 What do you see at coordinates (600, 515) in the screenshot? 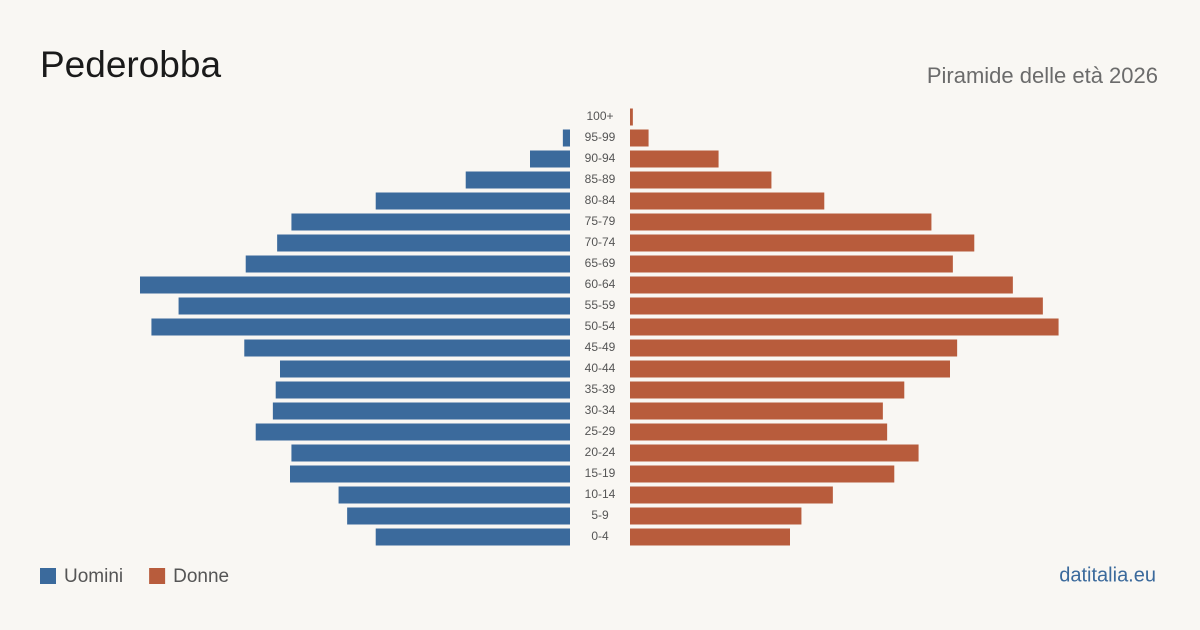
I see `age-label: 5-9` at bounding box center [600, 515].